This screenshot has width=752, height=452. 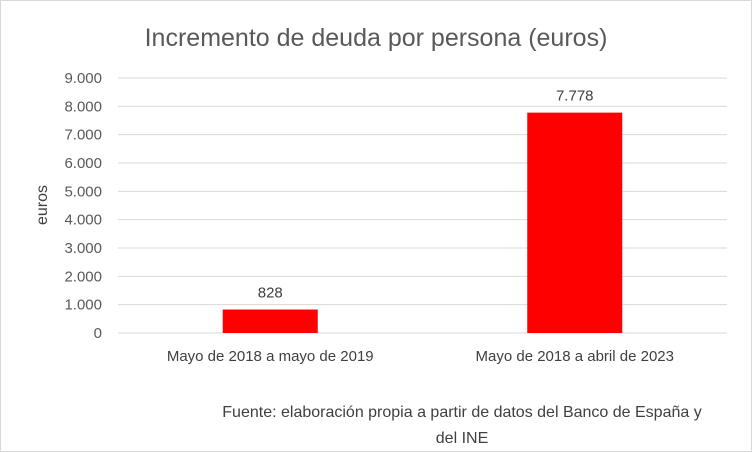 I want to click on data-label-2: 7.778, so click(x=575, y=96).